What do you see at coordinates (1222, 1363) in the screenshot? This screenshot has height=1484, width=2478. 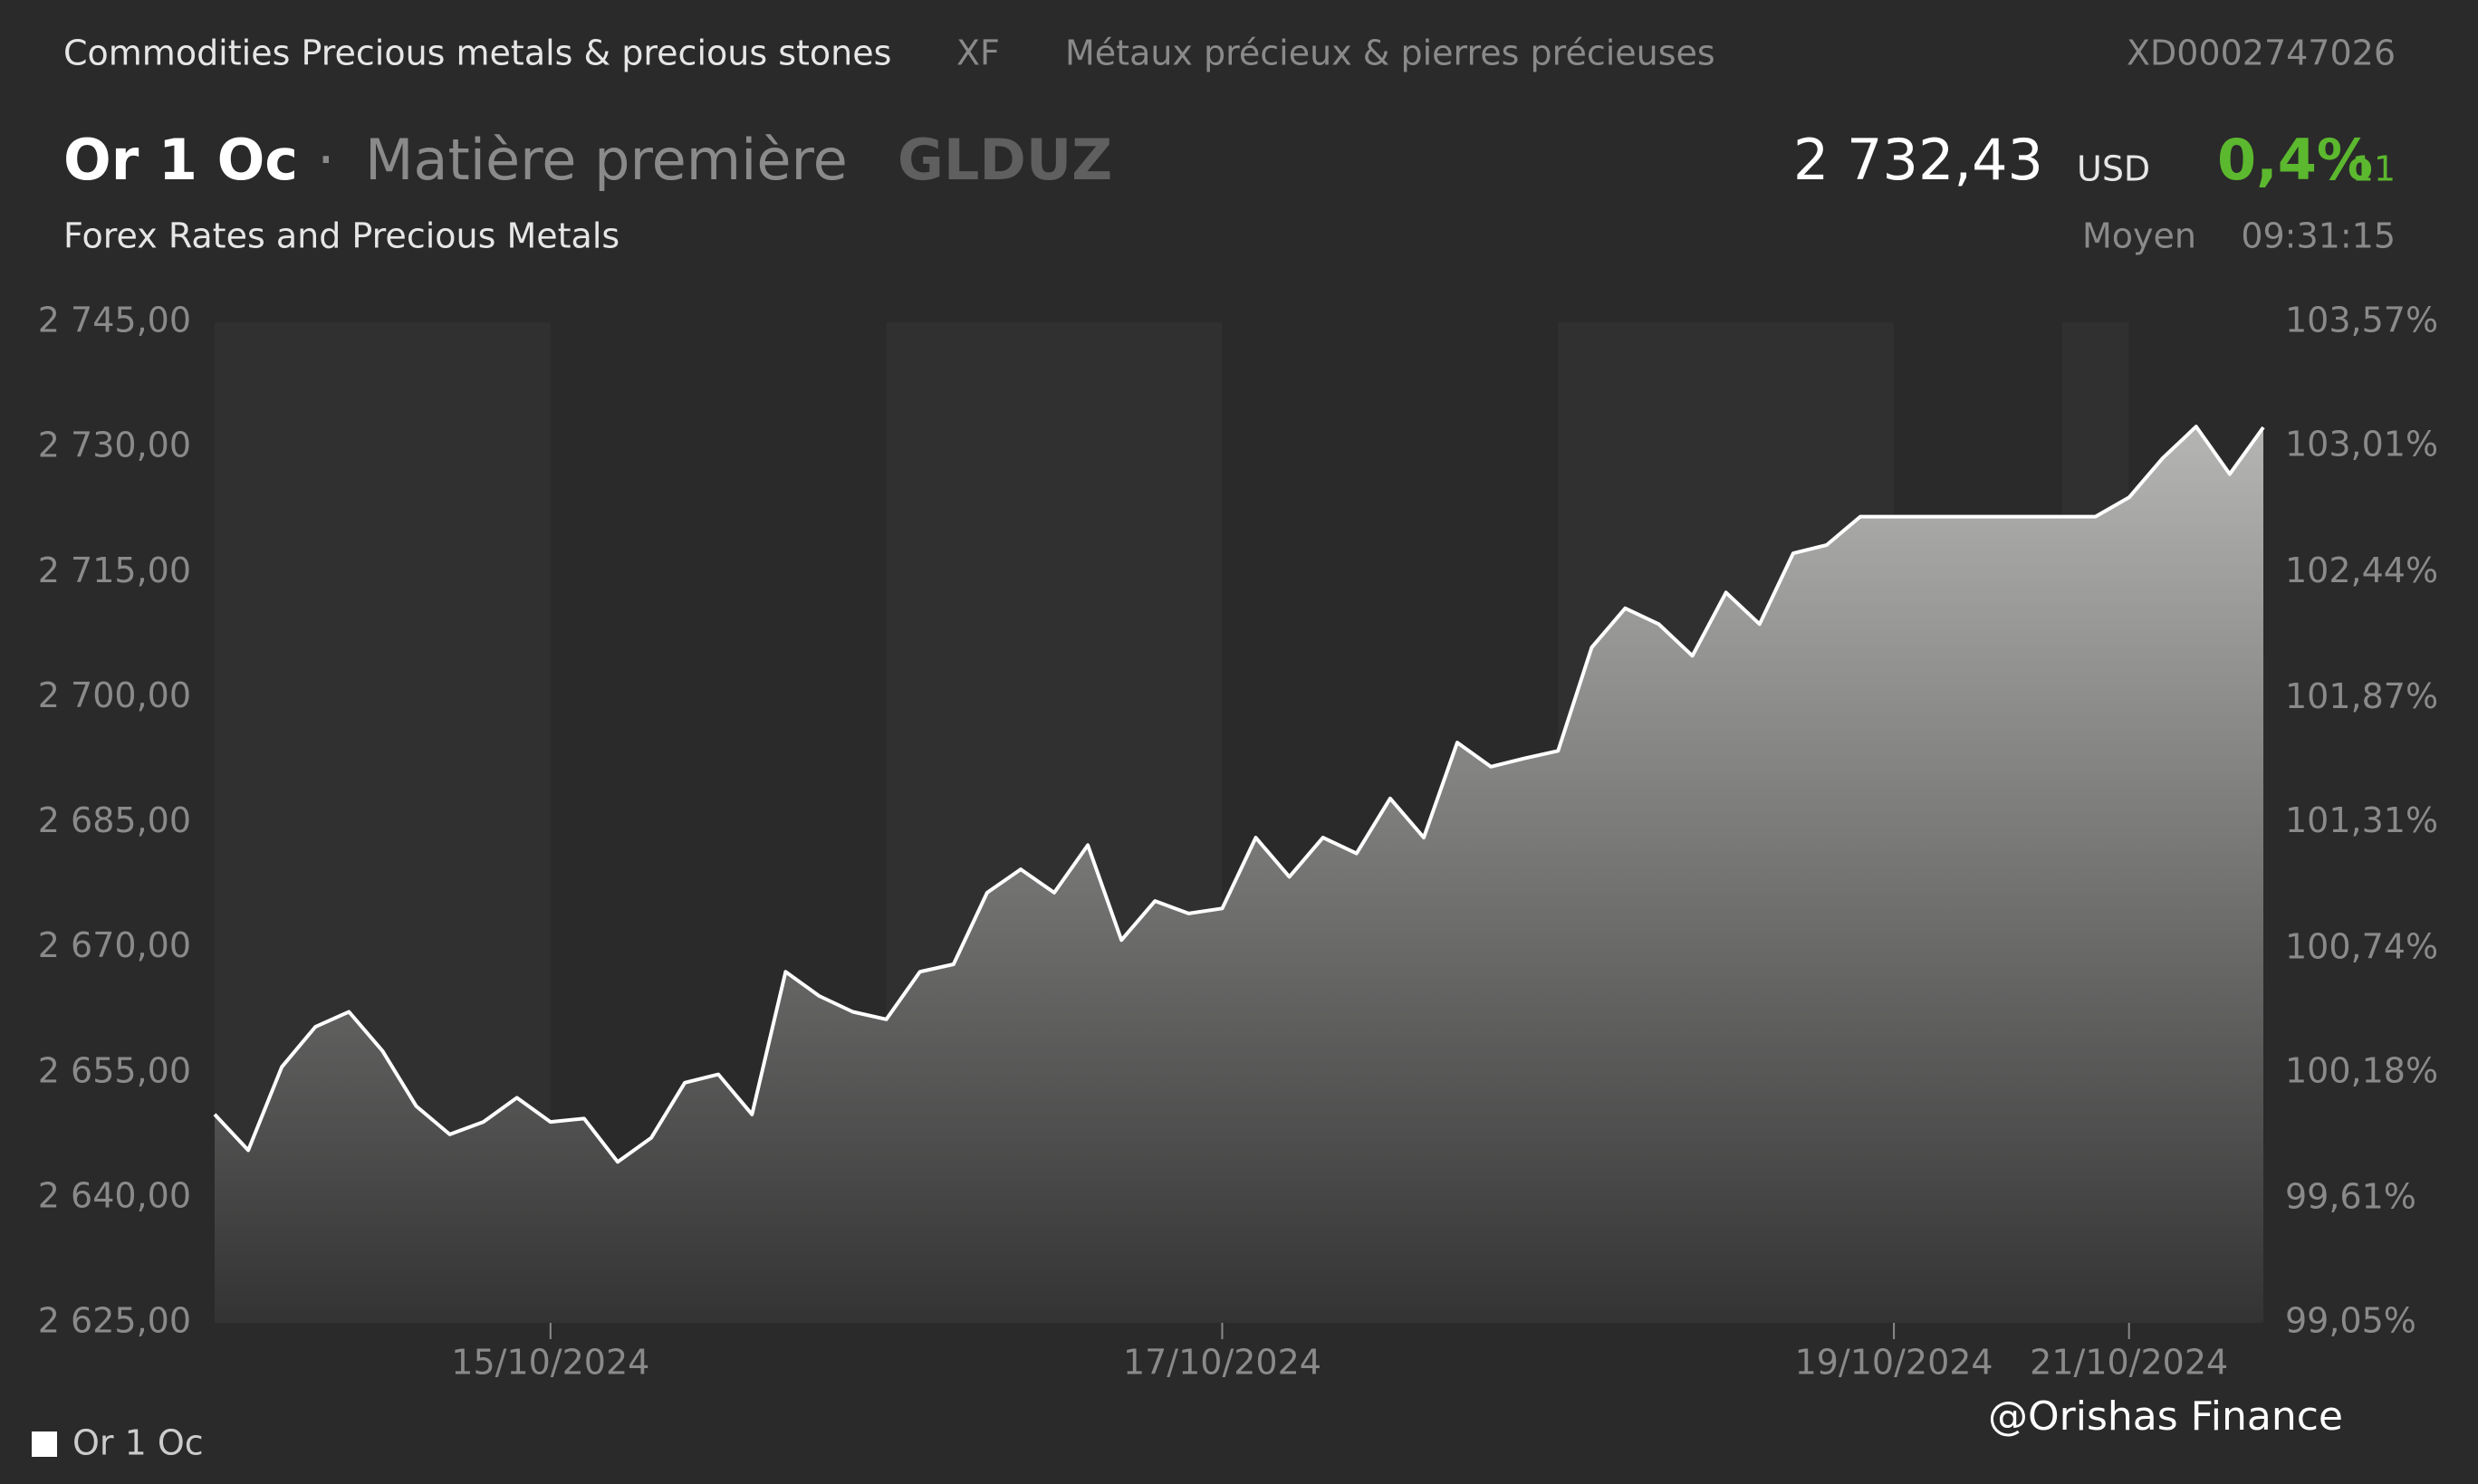 I see `x-tick-label: 17/10/2024` at bounding box center [1222, 1363].